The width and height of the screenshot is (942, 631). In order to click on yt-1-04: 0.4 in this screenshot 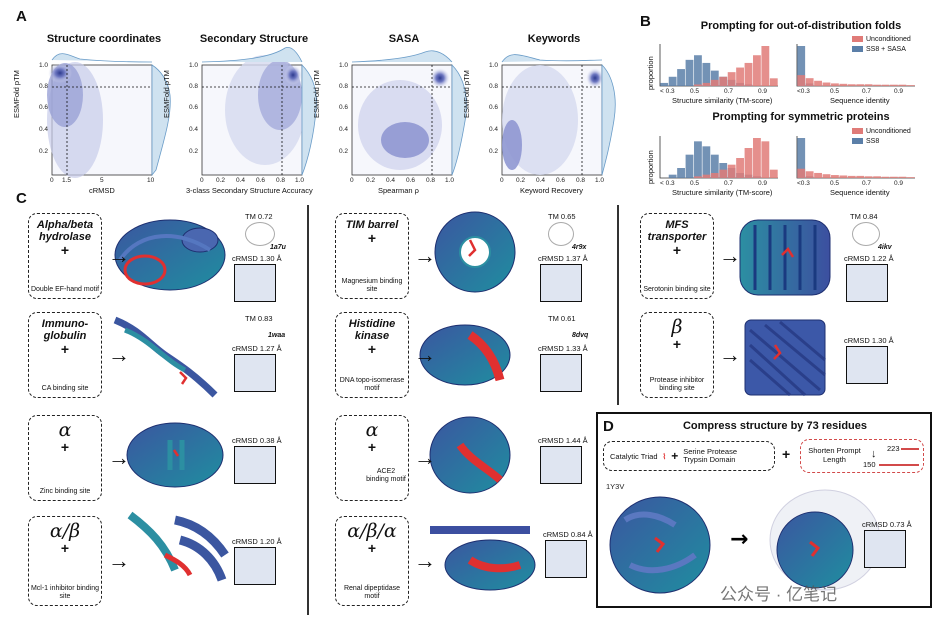, I will do `click(44, 129)`.